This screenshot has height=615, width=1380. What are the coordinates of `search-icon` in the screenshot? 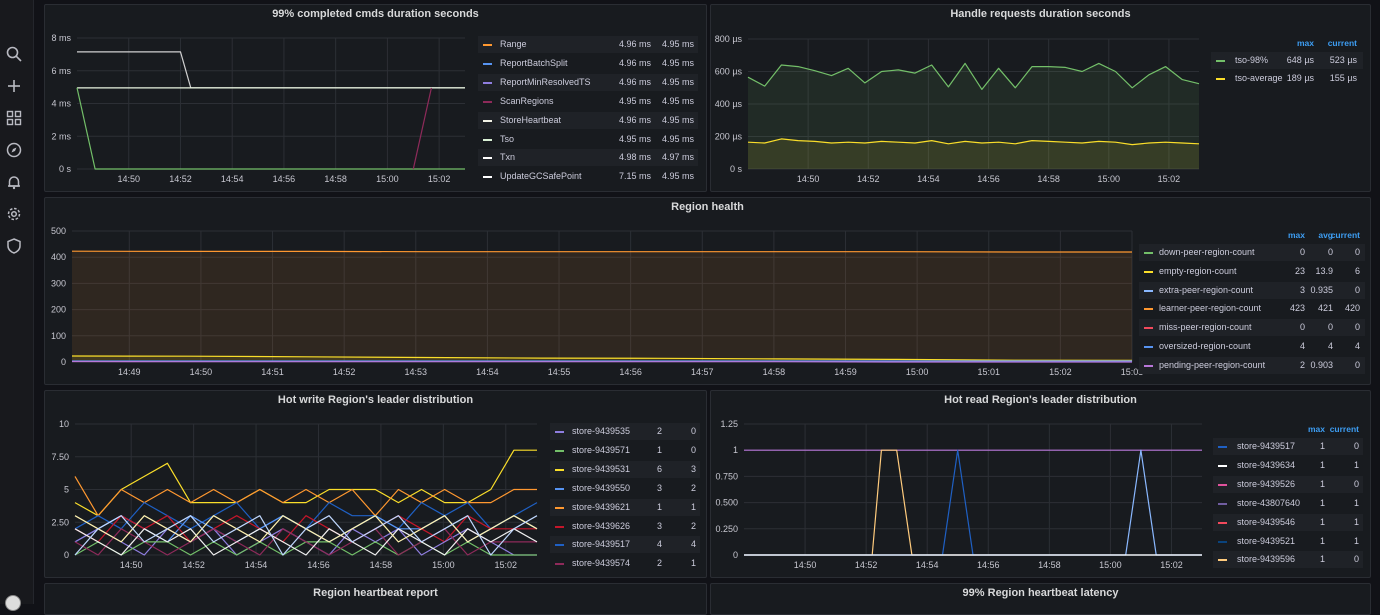 It's located at (14, 54).